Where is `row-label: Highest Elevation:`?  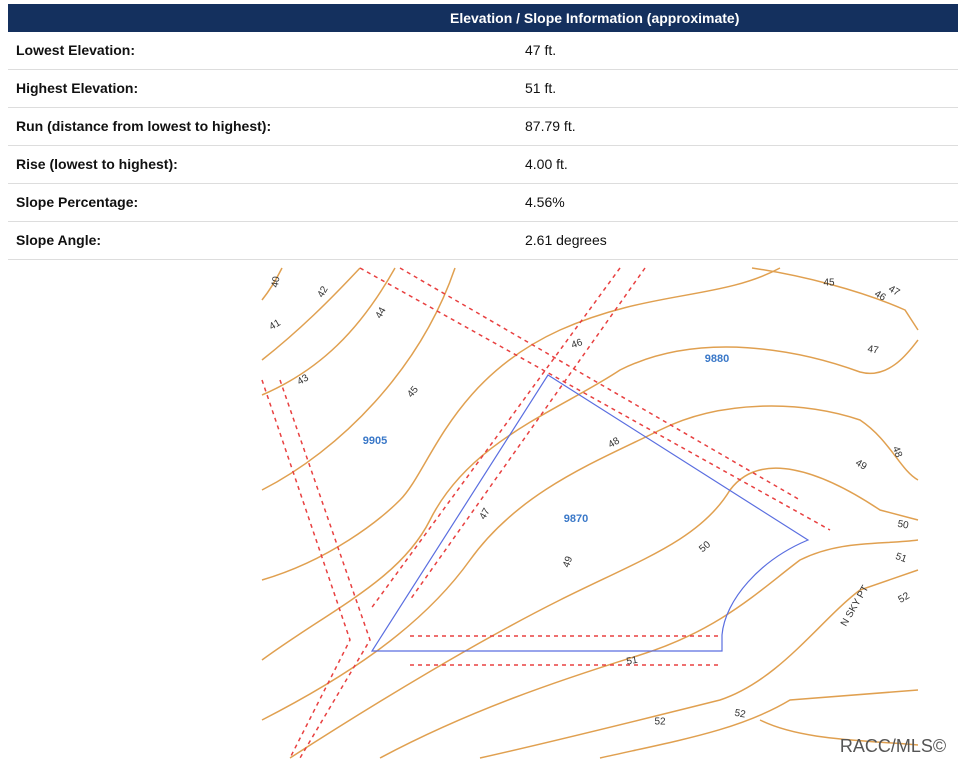
row-label: Highest Elevation: is located at coordinates (77, 88).